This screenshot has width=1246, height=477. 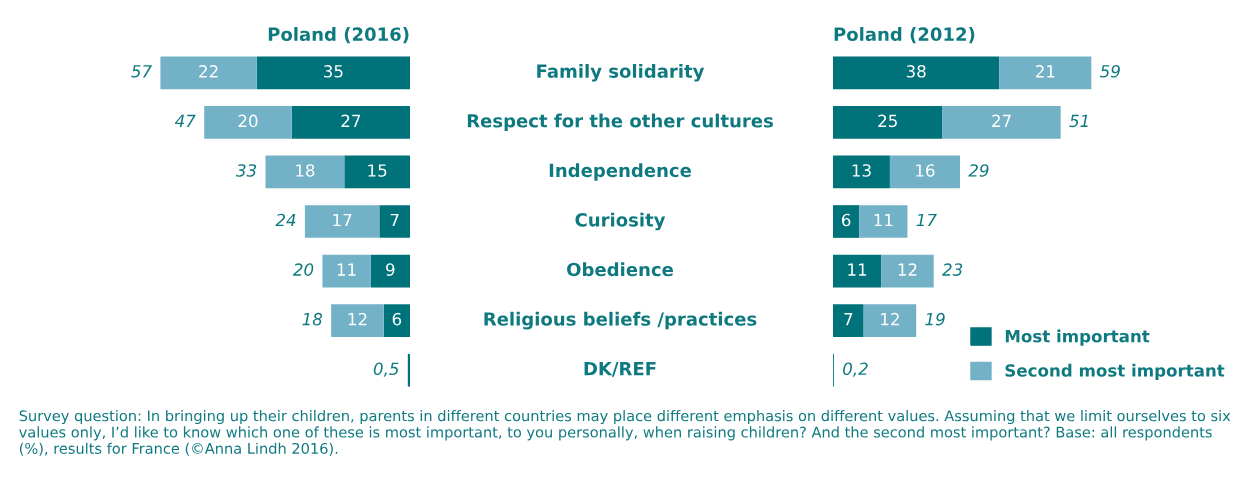 What do you see at coordinates (246, 170) in the screenshot?
I see `total-label: 33` at bounding box center [246, 170].